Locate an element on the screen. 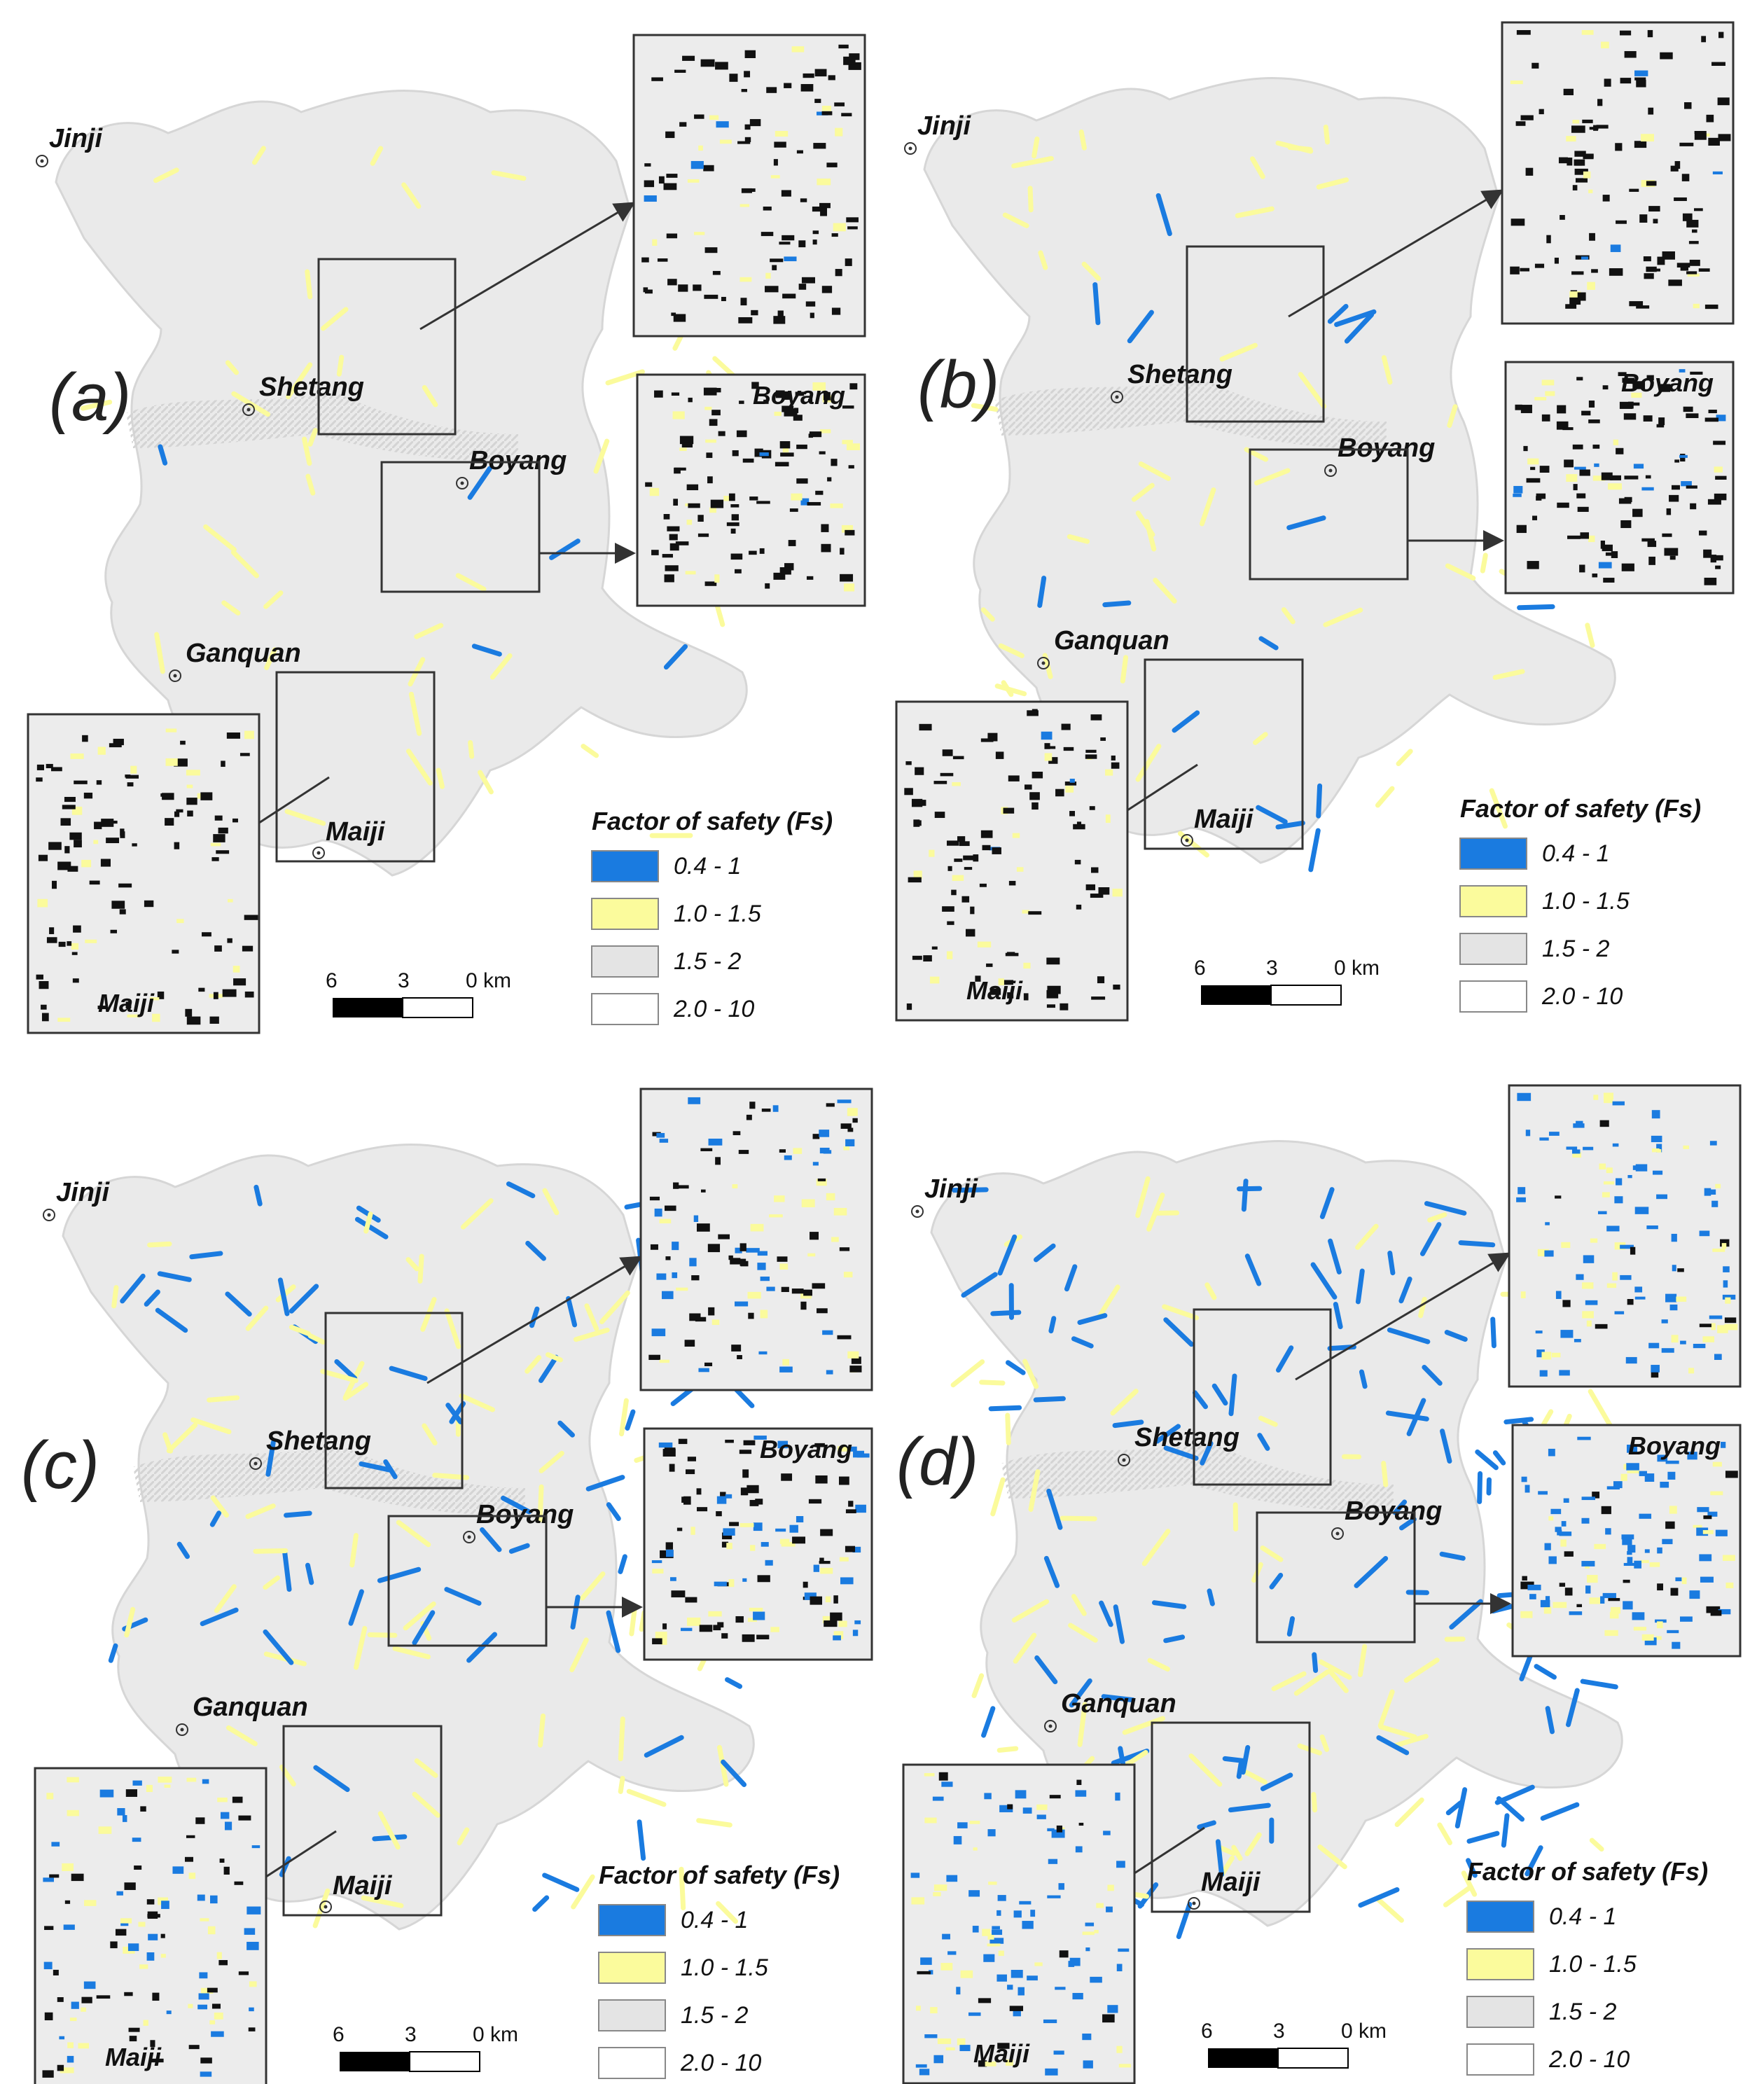 The width and height of the screenshot is (1764, 2084). town-shetang: Shetang is located at coordinates (303, 394).